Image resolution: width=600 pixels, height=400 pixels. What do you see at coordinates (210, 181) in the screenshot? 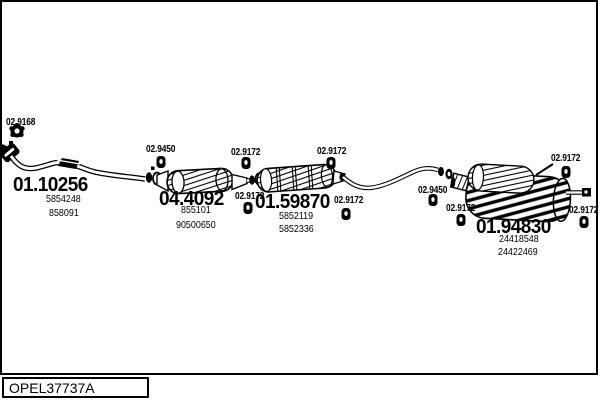
I see `catalytic-converter-drawing` at bounding box center [210, 181].